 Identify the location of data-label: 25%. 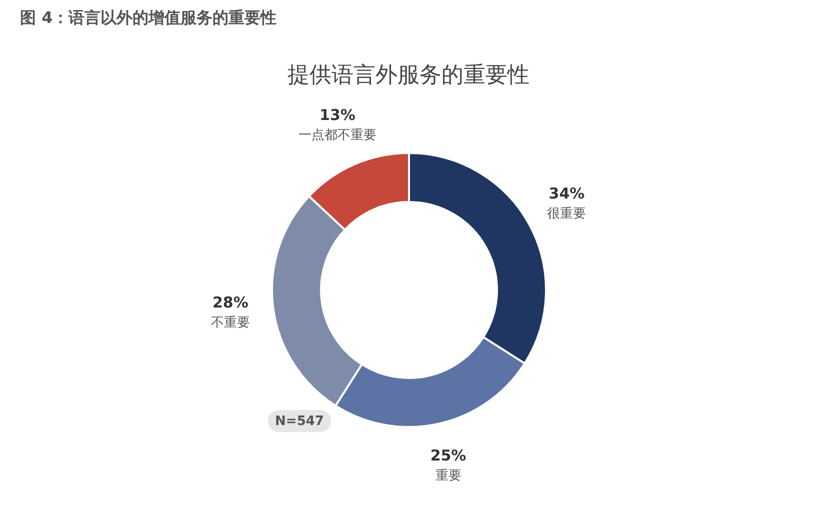
(448, 455).